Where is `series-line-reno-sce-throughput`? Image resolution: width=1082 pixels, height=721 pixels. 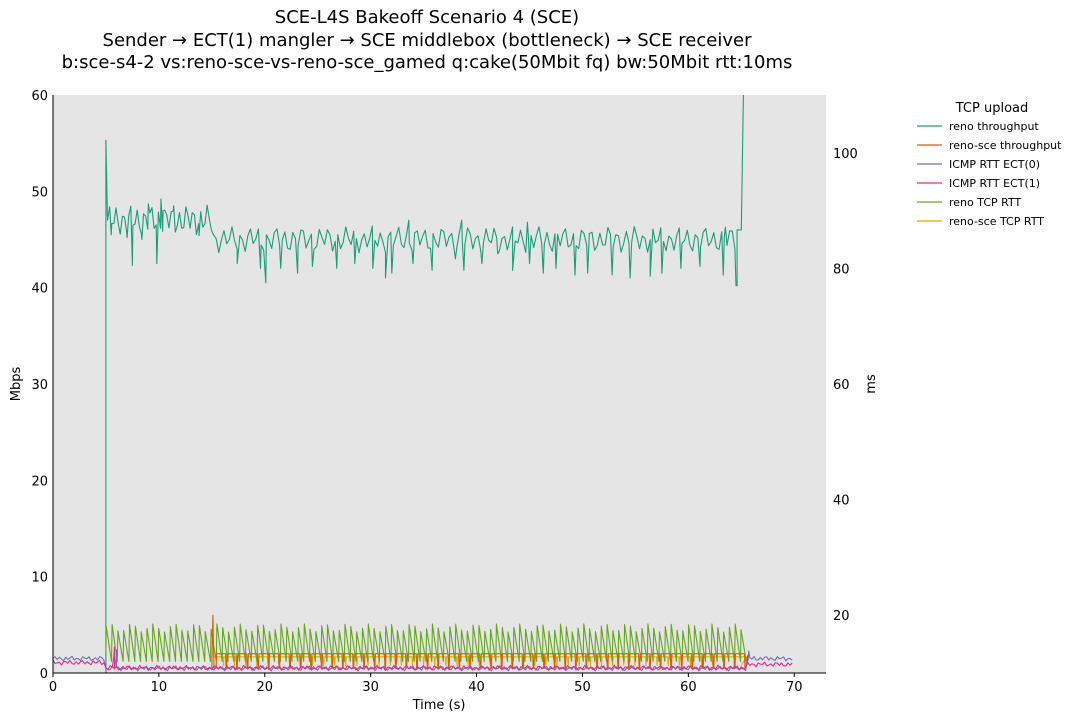 series-line-reno-sce-throughput is located at coordinates (479, 641).